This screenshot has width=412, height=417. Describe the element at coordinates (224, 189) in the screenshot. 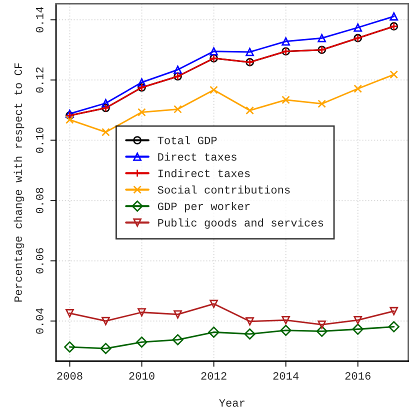

I see `legend-label: Social contributions` at that location.